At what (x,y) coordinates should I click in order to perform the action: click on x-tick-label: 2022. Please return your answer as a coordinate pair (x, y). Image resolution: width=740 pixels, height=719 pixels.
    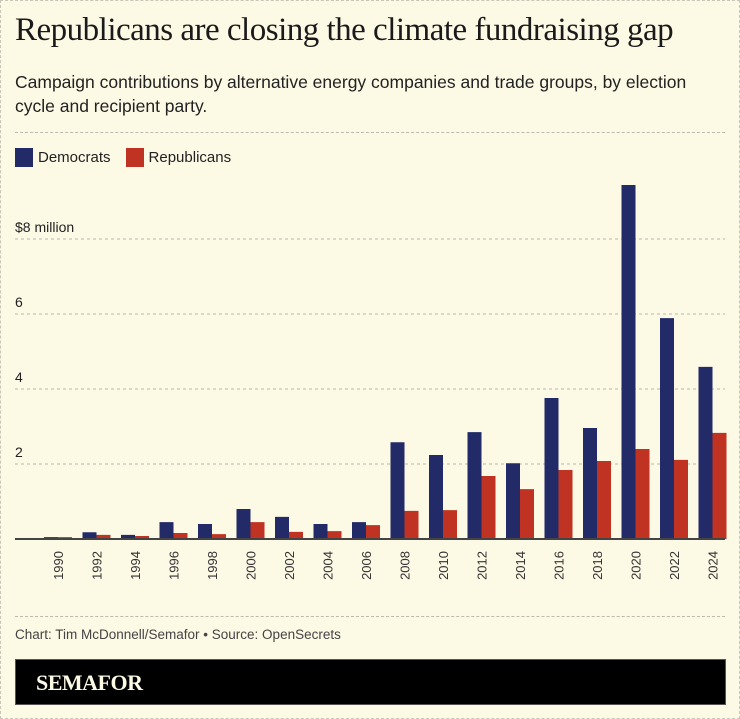
    Looking at the image, I should click on (674, 565).